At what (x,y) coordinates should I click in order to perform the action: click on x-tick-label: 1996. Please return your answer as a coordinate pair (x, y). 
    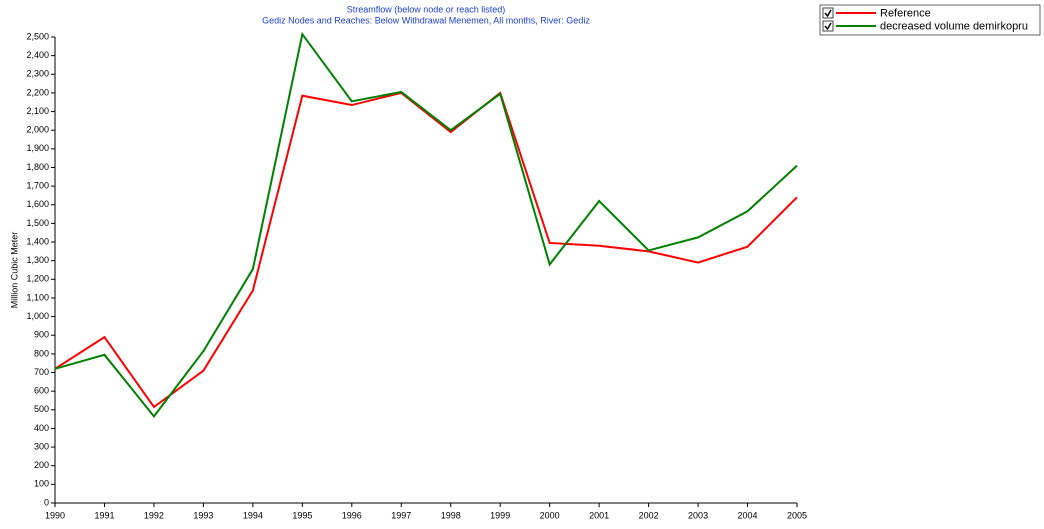
    Looking at the image, I should click on (352, 515).